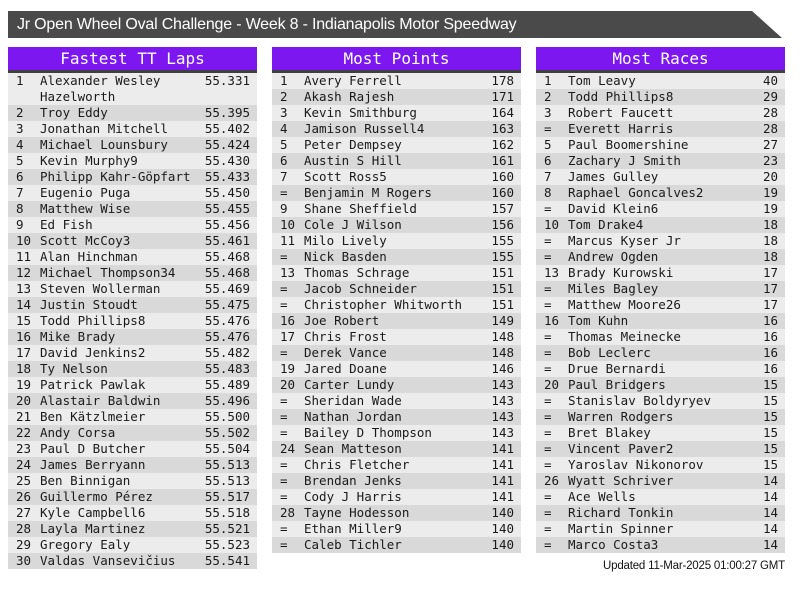 Image resolution: width=800 pixels, height=600 pixels. What do you see at coordinates (96, 496) in the screenshot?
I see `row-name: Guillermo Pérez` at bounding box center [96, 496].